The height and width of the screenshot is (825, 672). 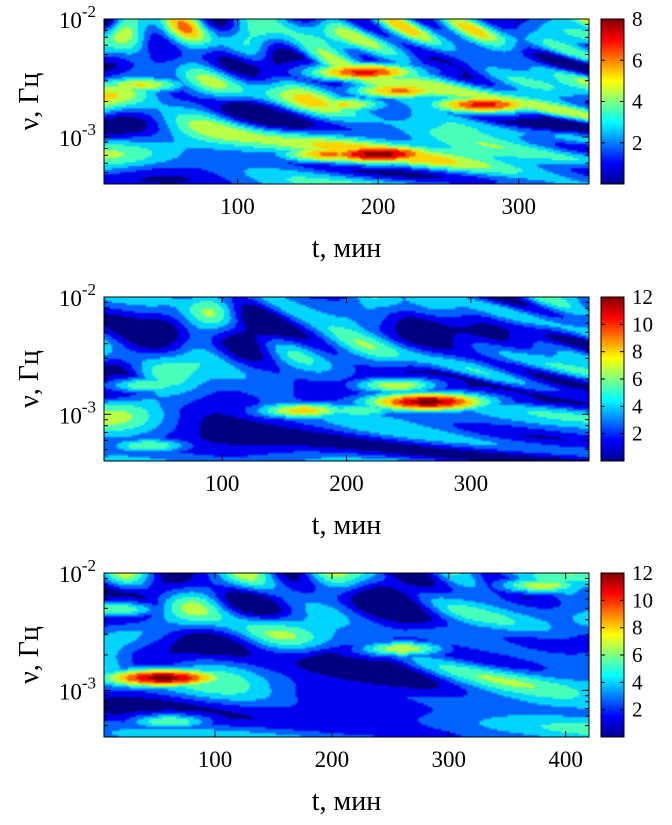 What do you see at coordinates (565, 759) in the screenshot?
I see `x-tick-label: 400` at bounding box center [565, 759].